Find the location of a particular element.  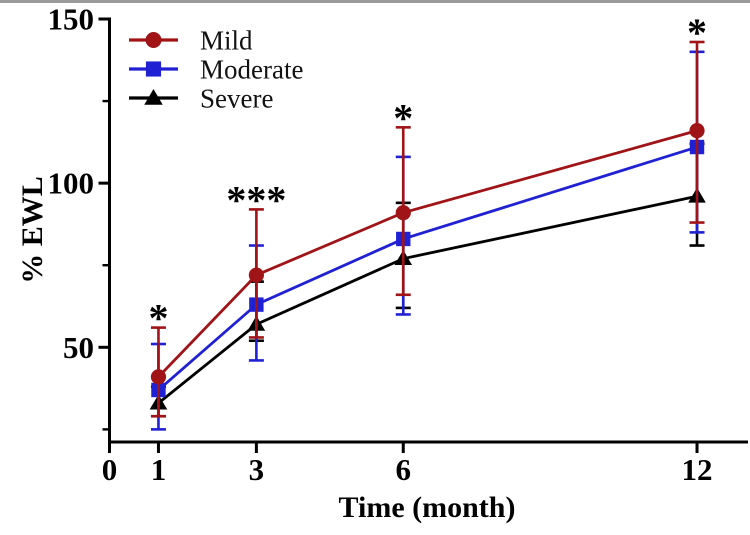

legend-item-moderate: Moderate is located at coordinates (216, 70).